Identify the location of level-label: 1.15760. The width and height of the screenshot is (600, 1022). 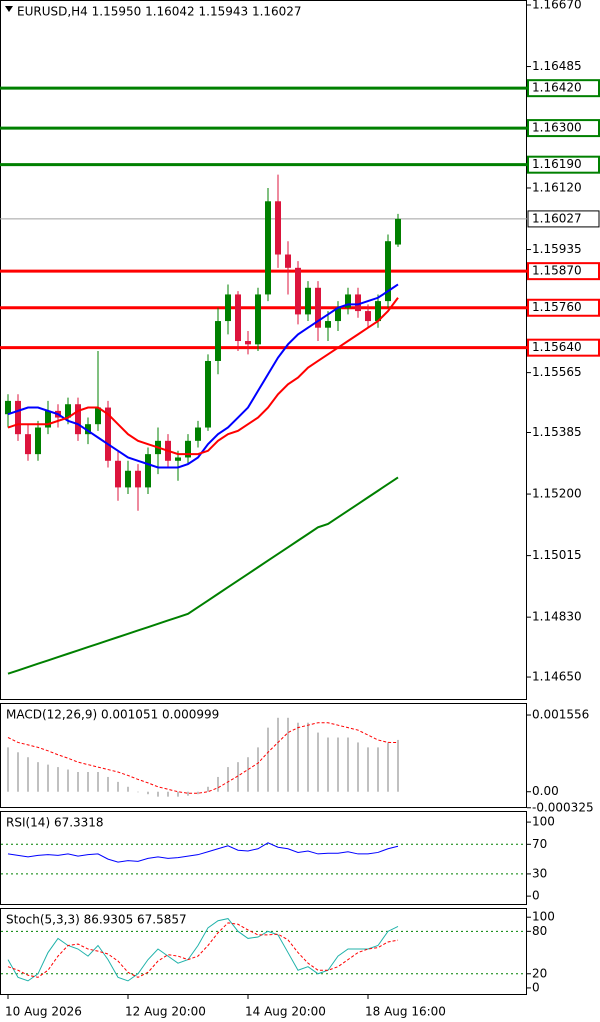
(557, 307).